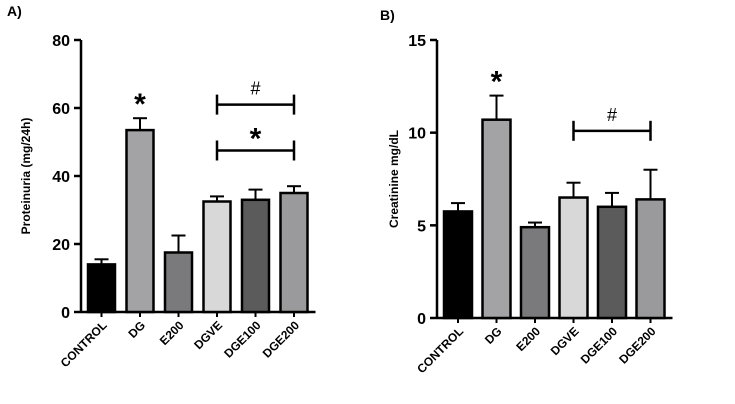 The image size is (735, 404). What do you see at coordinates (61, 109) in the screenshot?
I see `y-tick-label: 60` at bounding box center [61, 109].